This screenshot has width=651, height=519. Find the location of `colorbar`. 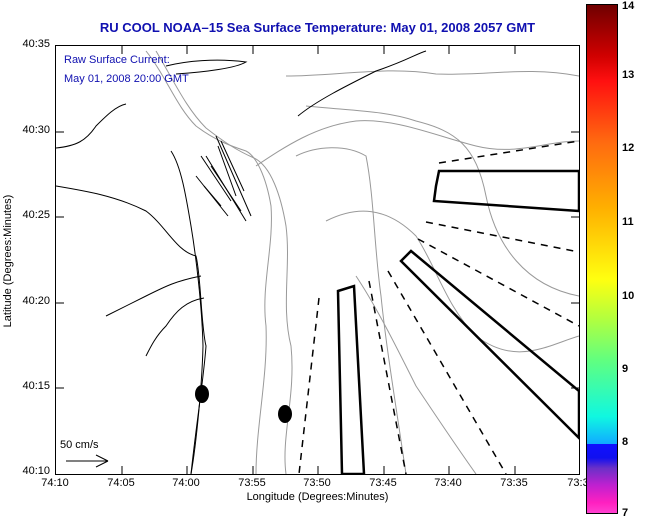

colorbar is located at coordinates (602, 259).